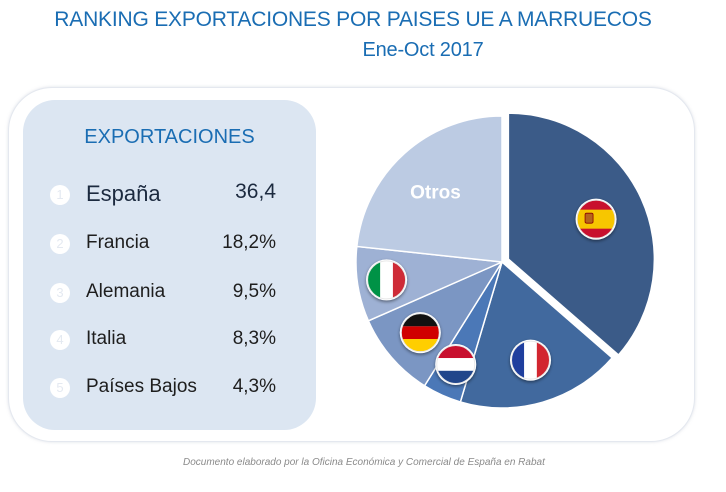  What do you see at coordinates (254, 338) in the screenshot?
I see `country-value: 8,3%` at bounding box center [254, 338].